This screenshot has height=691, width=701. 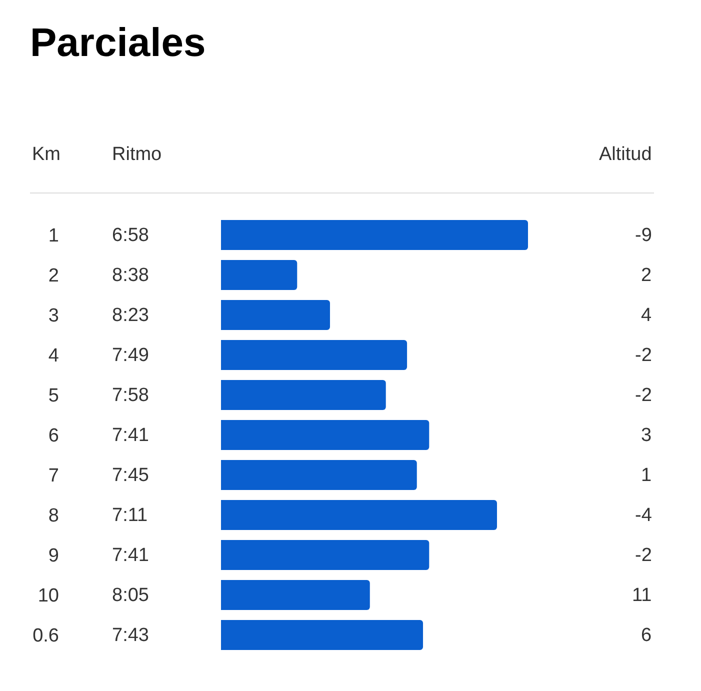 I want to click on text: 7:58, so click(x=130, y=395).